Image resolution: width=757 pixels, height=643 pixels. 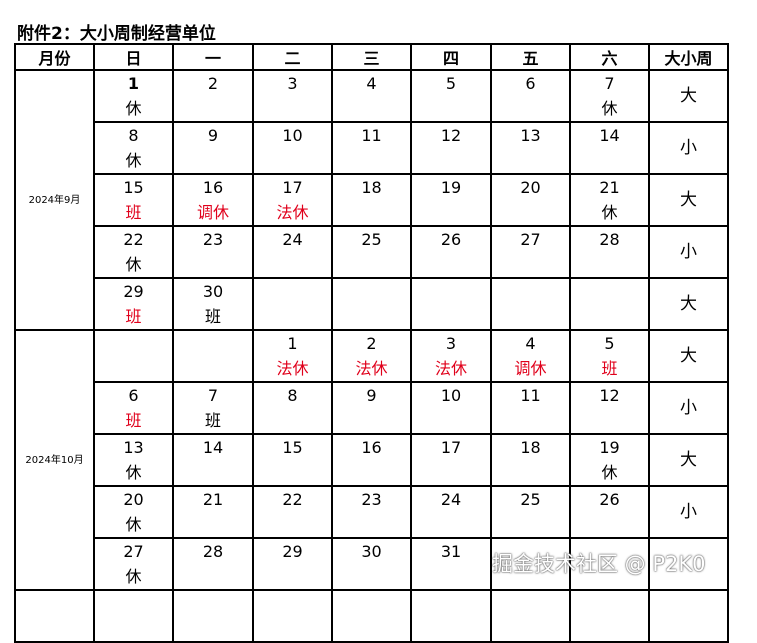 I want to click on day-number: 13, so click(x=530, y=135).